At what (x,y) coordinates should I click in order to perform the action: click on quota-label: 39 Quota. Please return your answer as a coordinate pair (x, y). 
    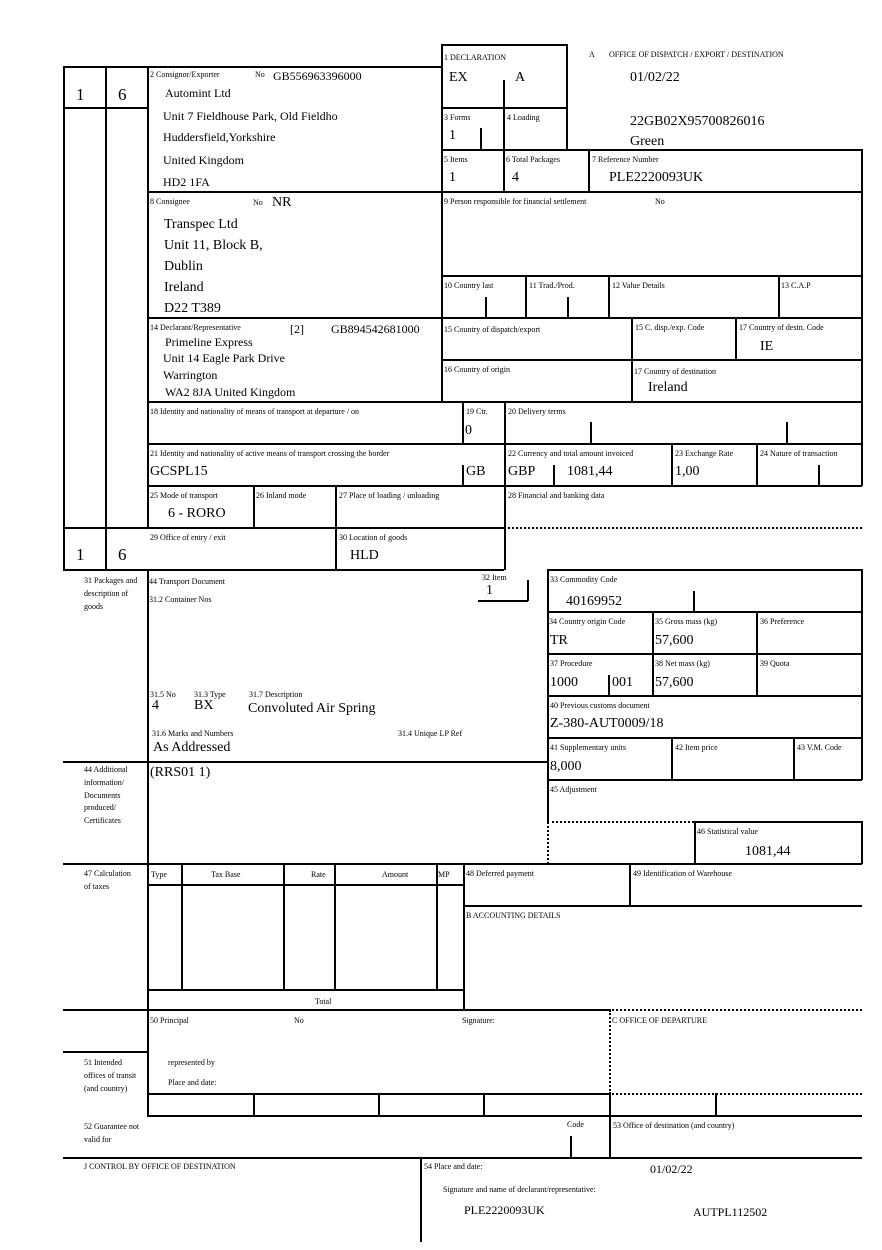
    Looking at the image, I should click on (775, 663).